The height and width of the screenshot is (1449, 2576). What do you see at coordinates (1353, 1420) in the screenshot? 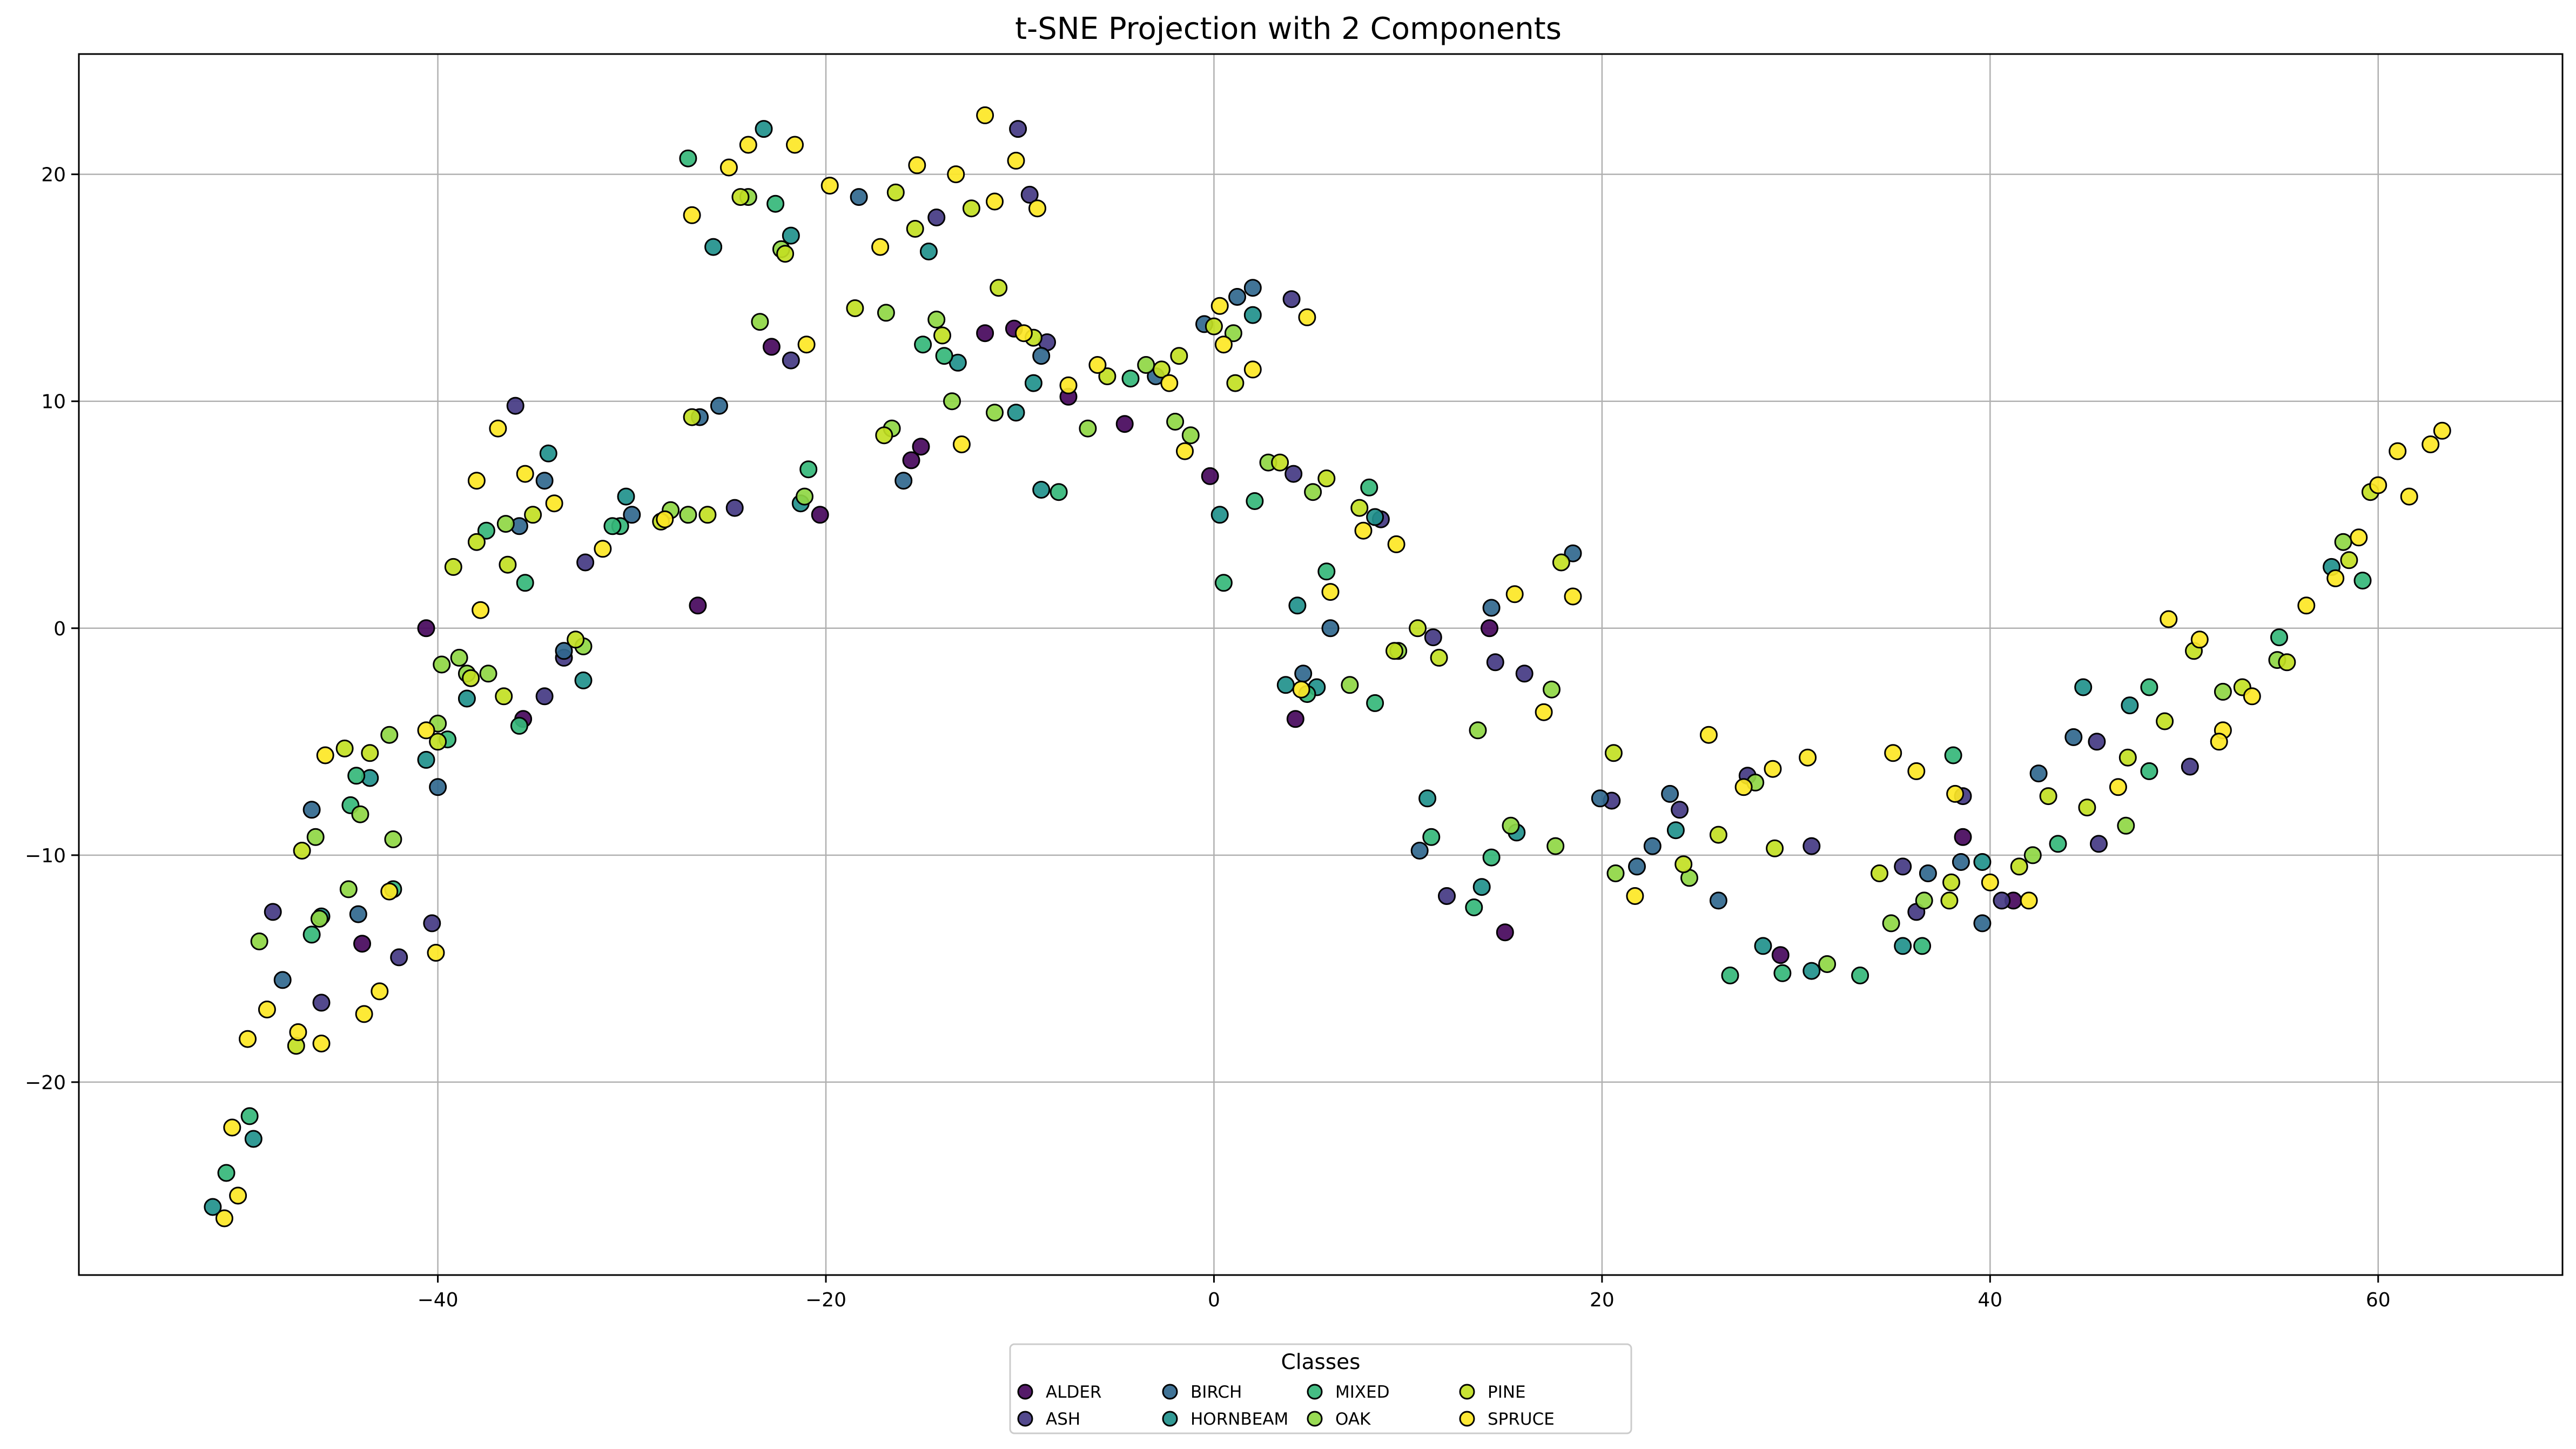
I see `legend-label: OAK` at bounding box center [1353, 1420].